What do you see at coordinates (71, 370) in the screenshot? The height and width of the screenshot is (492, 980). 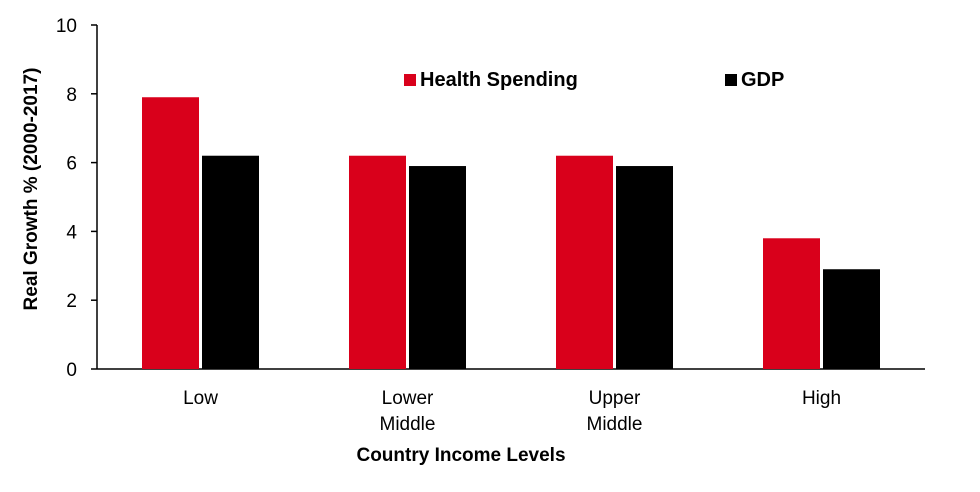 I see `y-tick-label: 0` at bounding box center [71, 370].